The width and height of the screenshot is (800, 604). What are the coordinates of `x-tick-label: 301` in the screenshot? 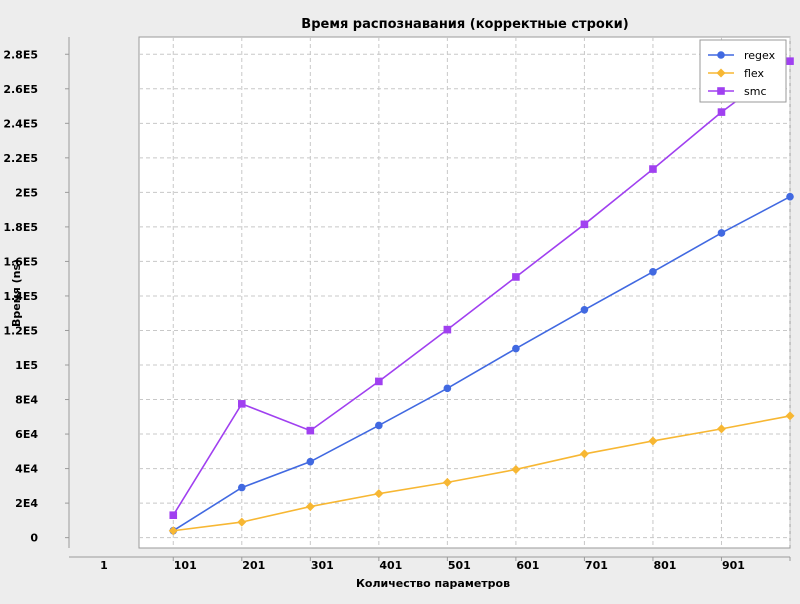 It's located at (322, 565).